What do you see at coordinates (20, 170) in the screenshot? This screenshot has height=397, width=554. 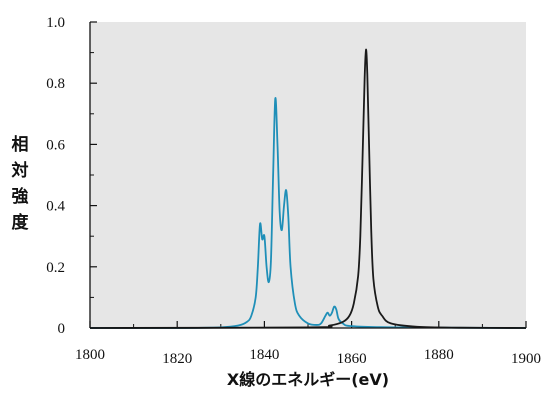 I see `y-axis-label-char: 対` at bounding box center [20, 170].